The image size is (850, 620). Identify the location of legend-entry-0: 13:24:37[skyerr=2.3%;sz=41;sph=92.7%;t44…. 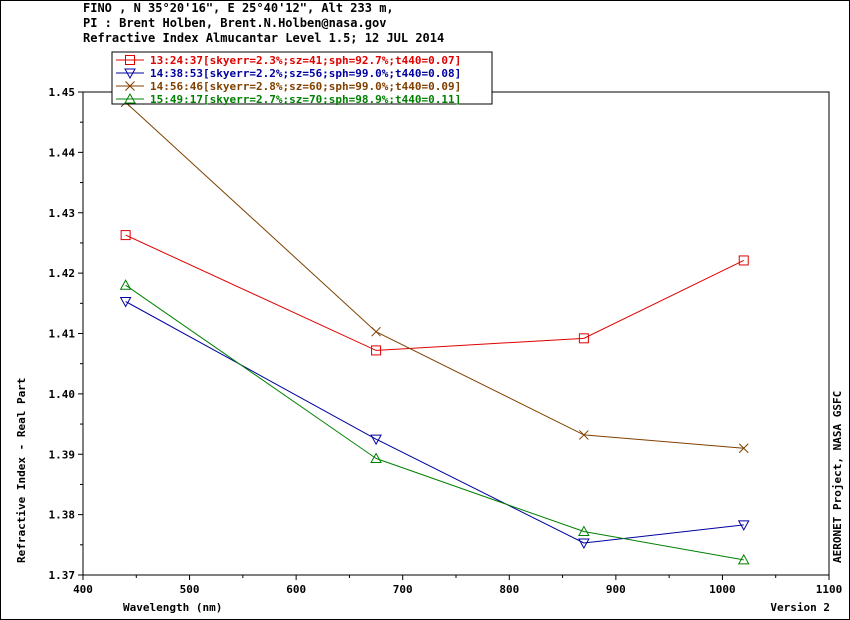
(305, 60).